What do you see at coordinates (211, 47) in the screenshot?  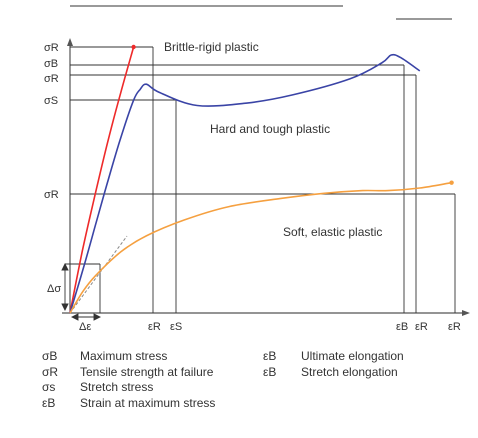 I see `series-label-brittle: Brittle-rigid plastic` at bounding box center [211, 47].